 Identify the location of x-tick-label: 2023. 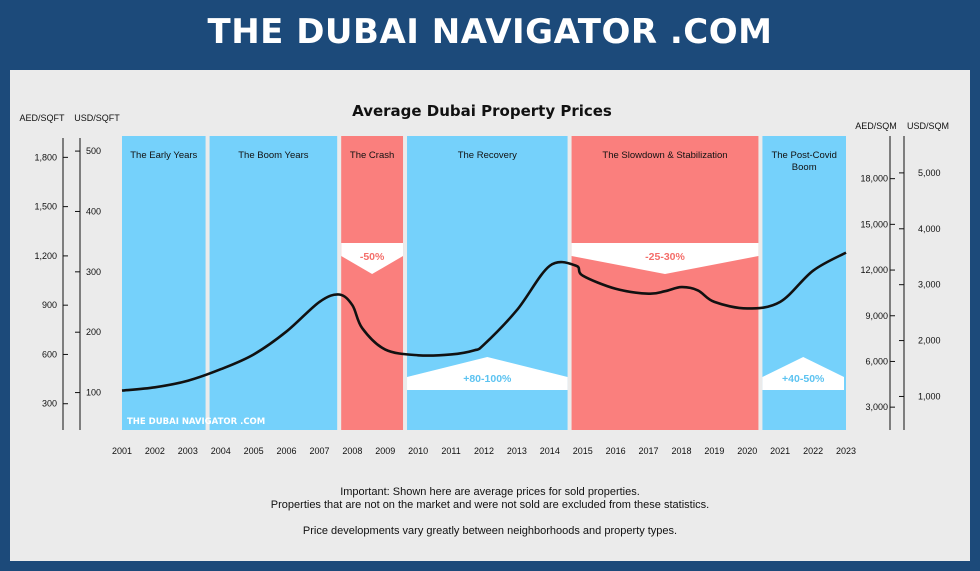
(846, 451).